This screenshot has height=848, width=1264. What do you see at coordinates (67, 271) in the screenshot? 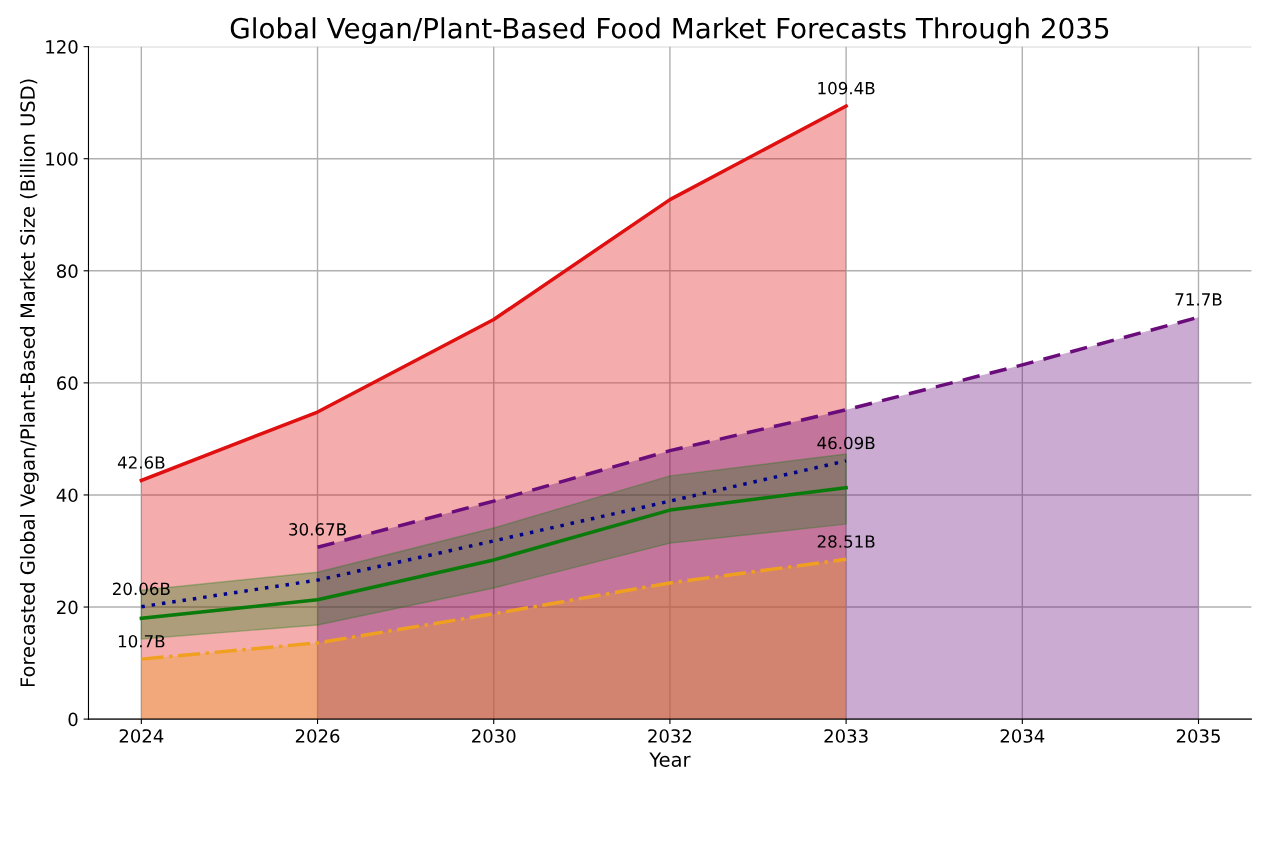
I see `y-tick-label: 80` at bounding box center [67, 271].